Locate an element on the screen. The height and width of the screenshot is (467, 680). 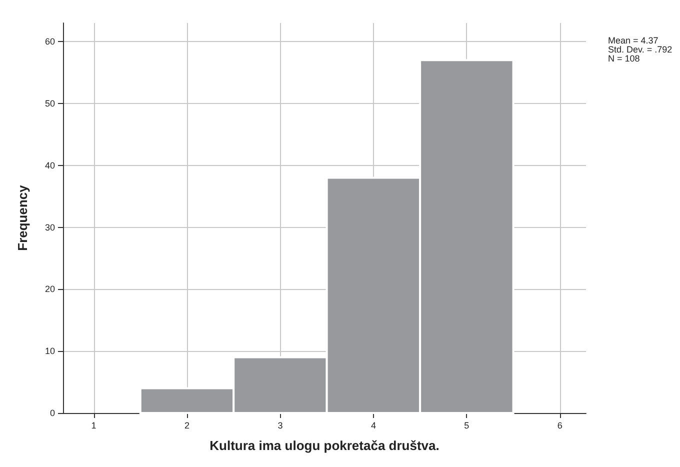
y-tick-label: 30 is located at coordinates (49, 227).